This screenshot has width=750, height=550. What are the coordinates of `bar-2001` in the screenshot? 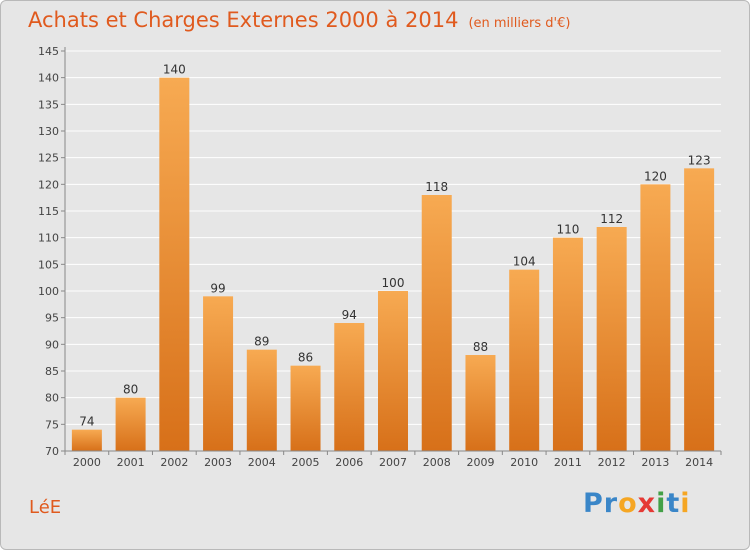 It's located at (130, 424).